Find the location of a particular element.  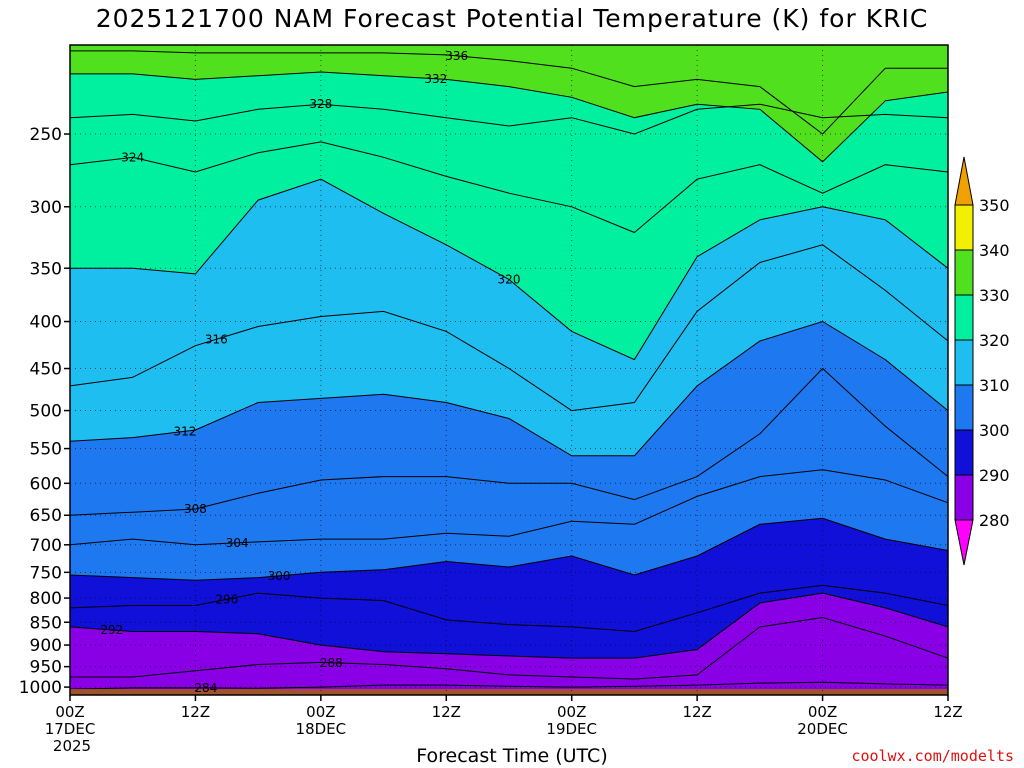

isentrope-label-328: 328 is located at coordinates (320, 104).